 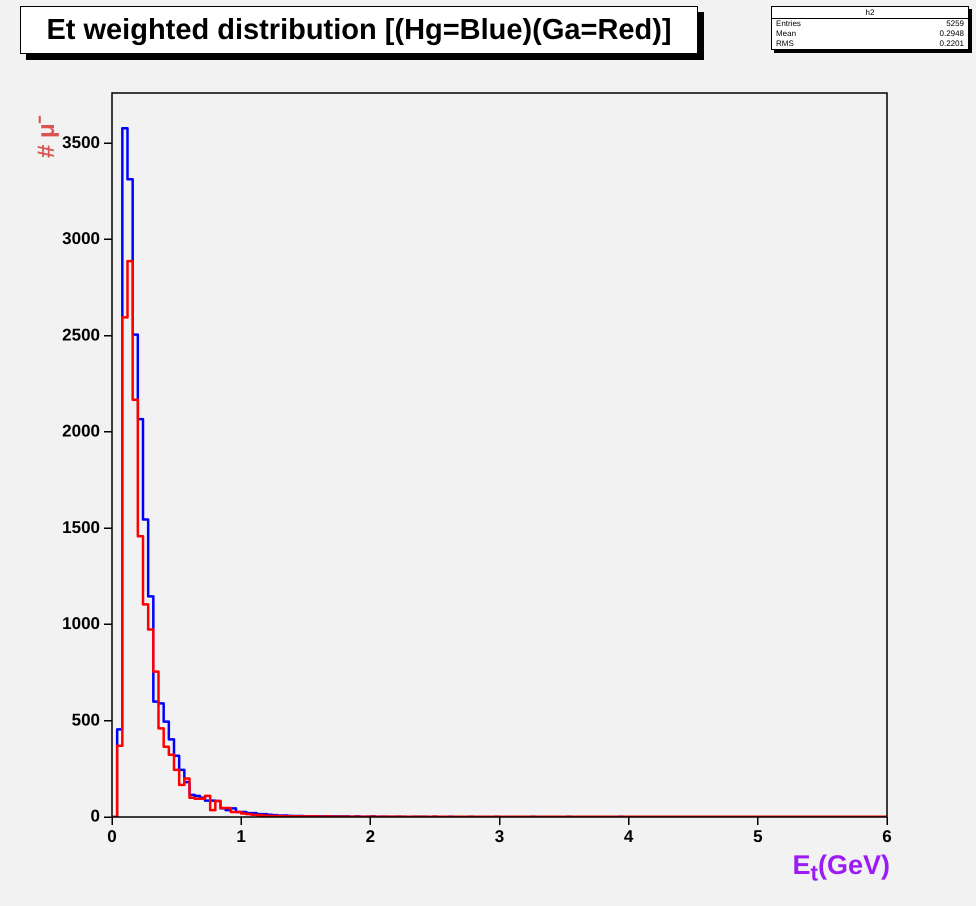 I want to click on y-tick-label: 500, so click(x=86, y=720).